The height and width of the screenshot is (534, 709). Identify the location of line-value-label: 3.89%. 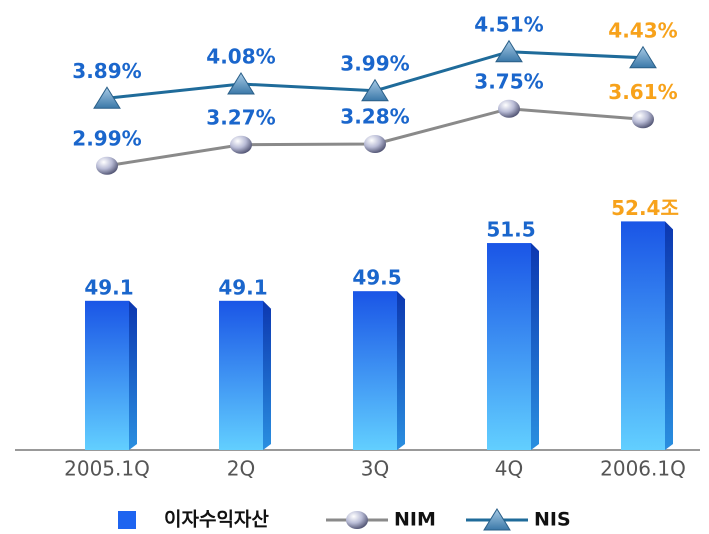
(106, 71).